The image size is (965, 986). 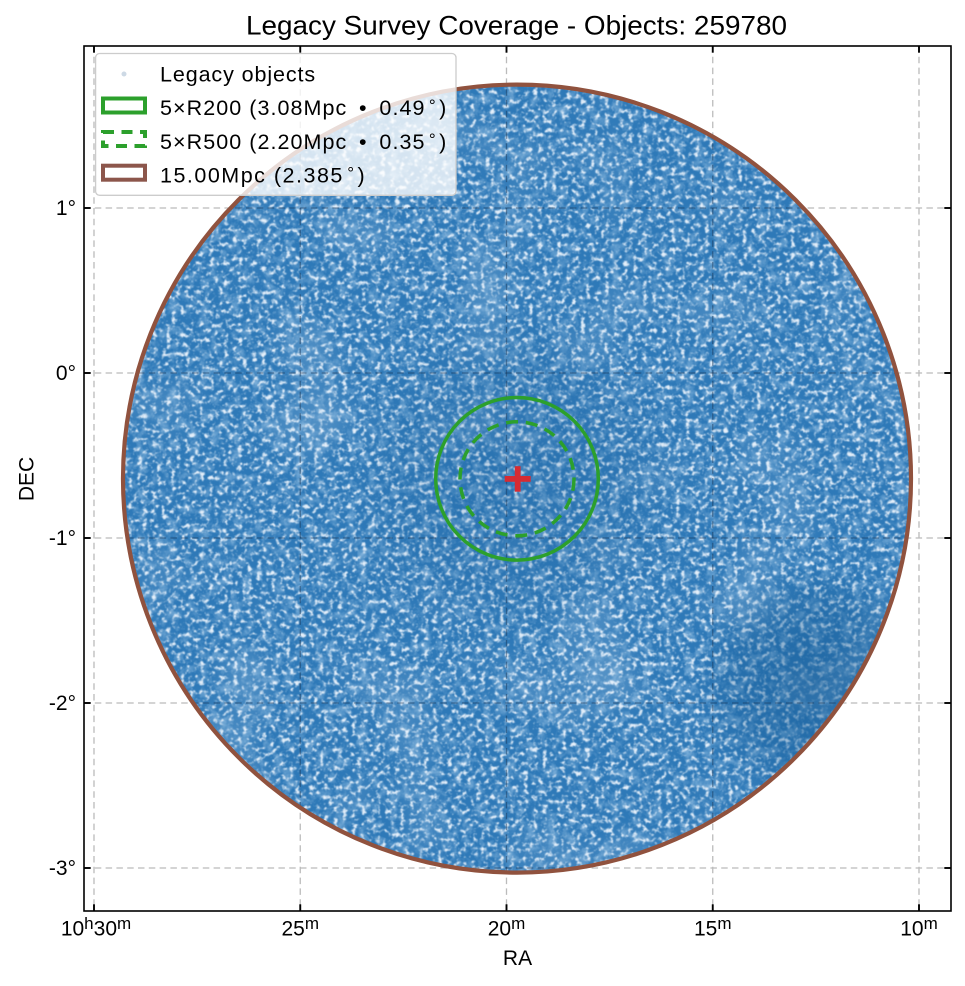 I want to click on svg-text: -3°, so click(x=62, y=868).